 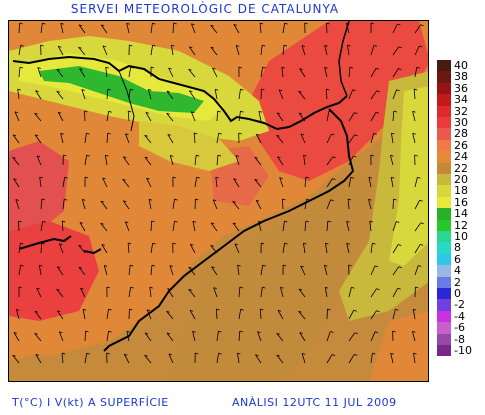 I want to click on legend-label: -2, so click(x=459, y=305).